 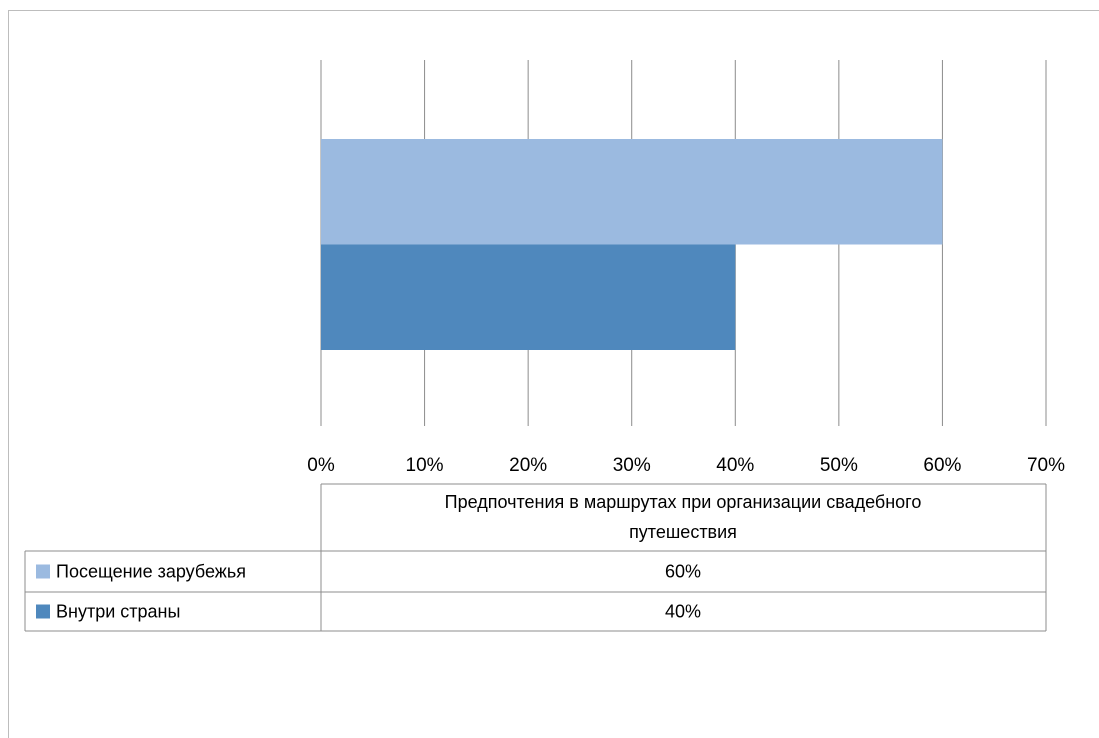 I want to click on x-axis-ticks: 0% 10% 20% 30% 40% 50% 60% 70%, so click(x=686, y=465).